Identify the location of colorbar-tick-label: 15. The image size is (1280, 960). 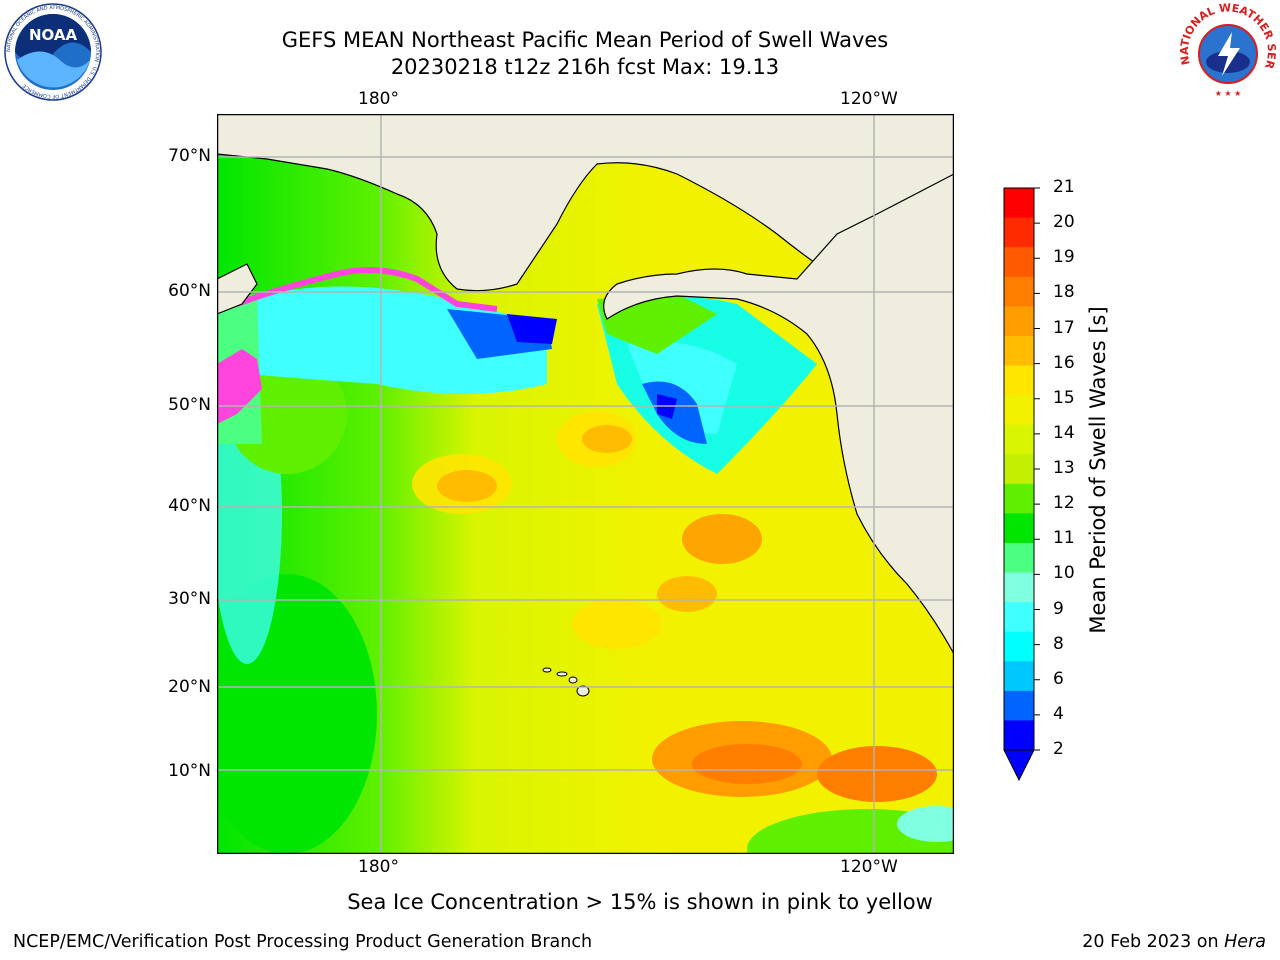
(1064, 397).